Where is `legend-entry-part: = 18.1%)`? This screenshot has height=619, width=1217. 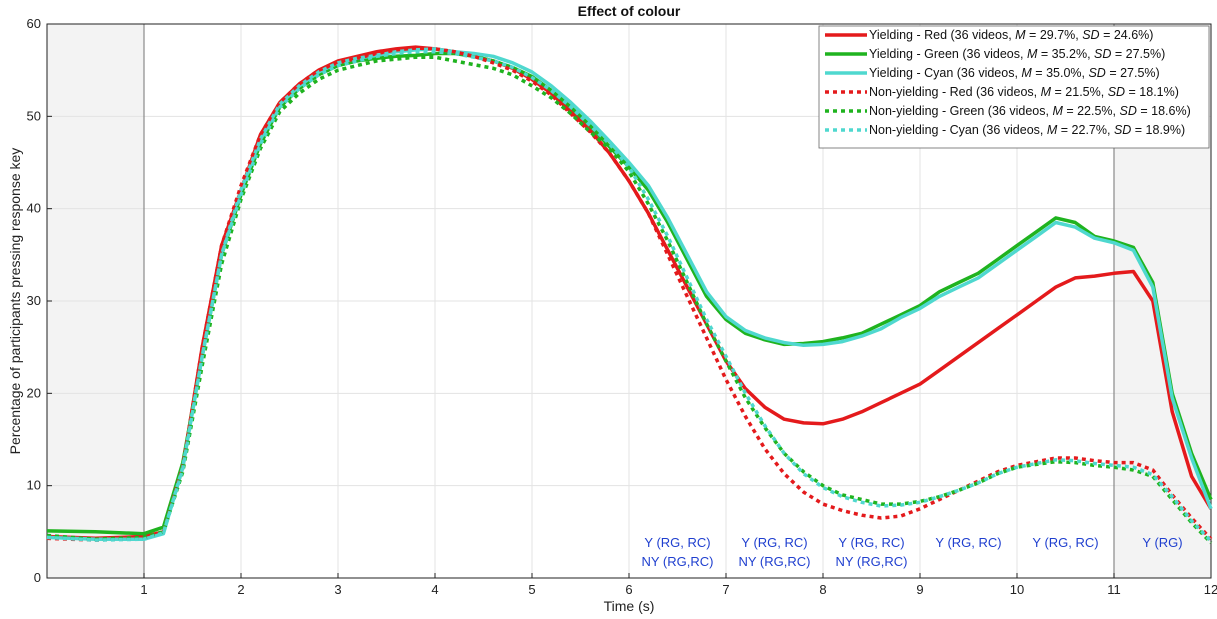
legend-entry-part: = 18.1%) is located at coordinates (1152, 92).